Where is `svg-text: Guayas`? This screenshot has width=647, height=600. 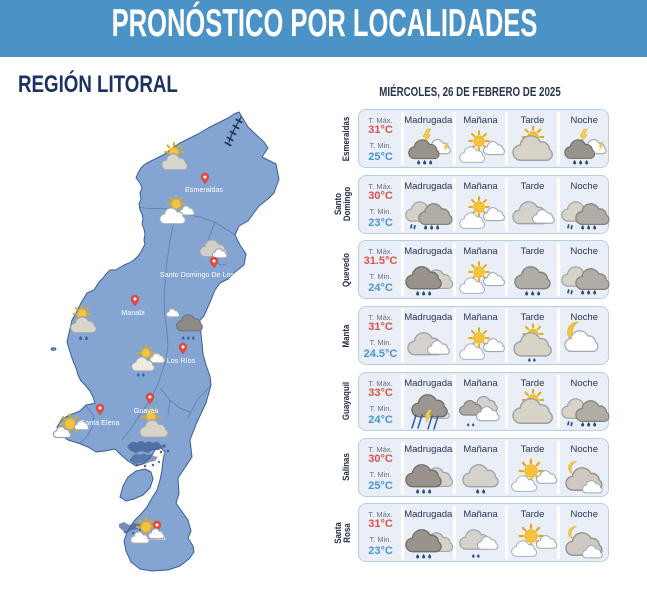 svg-text: Guayas is located at coordinates (146, 410).